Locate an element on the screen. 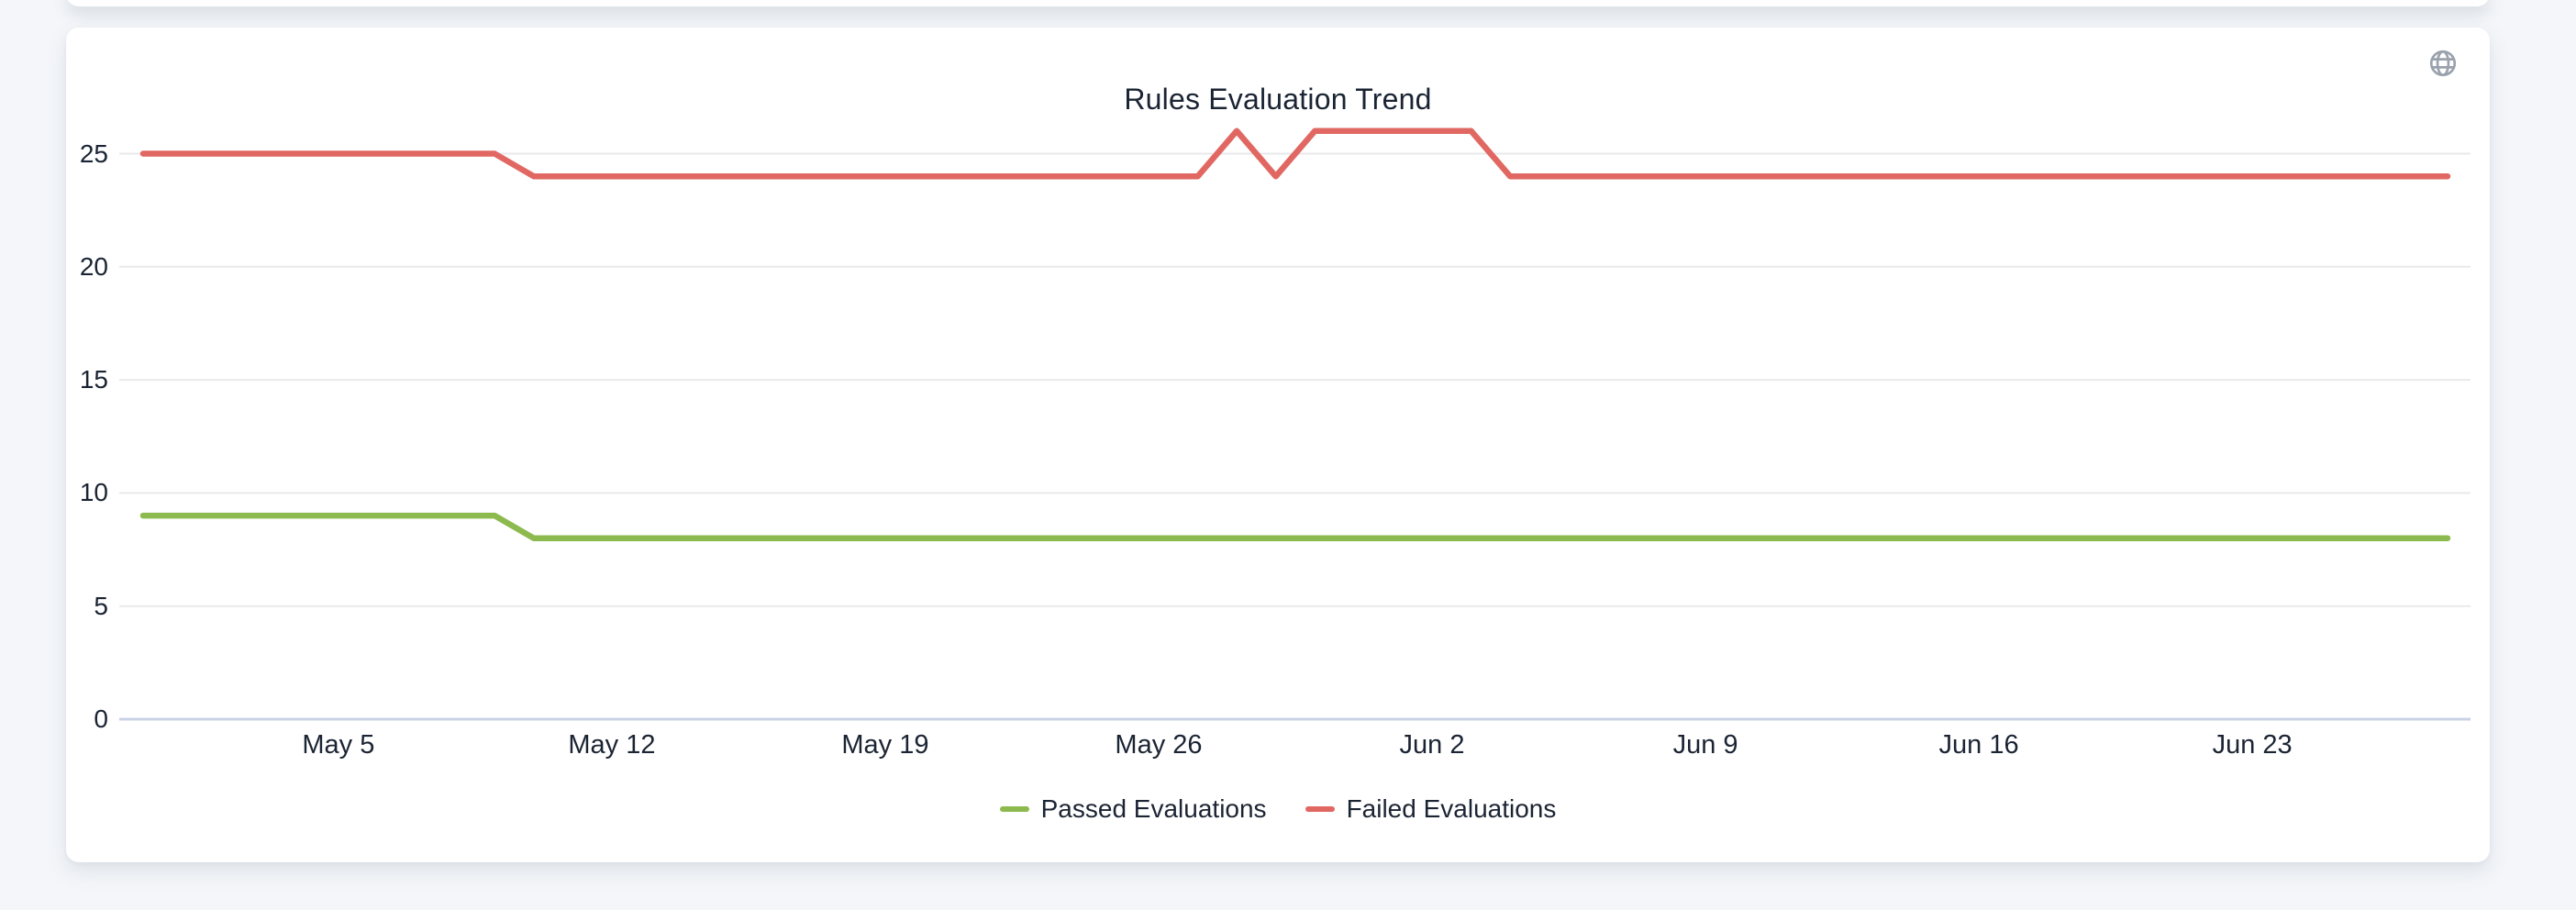 The height and width of the screenshot is (910, 2576). previous-card-bottom-edge is located at coordinates (1278, 3).